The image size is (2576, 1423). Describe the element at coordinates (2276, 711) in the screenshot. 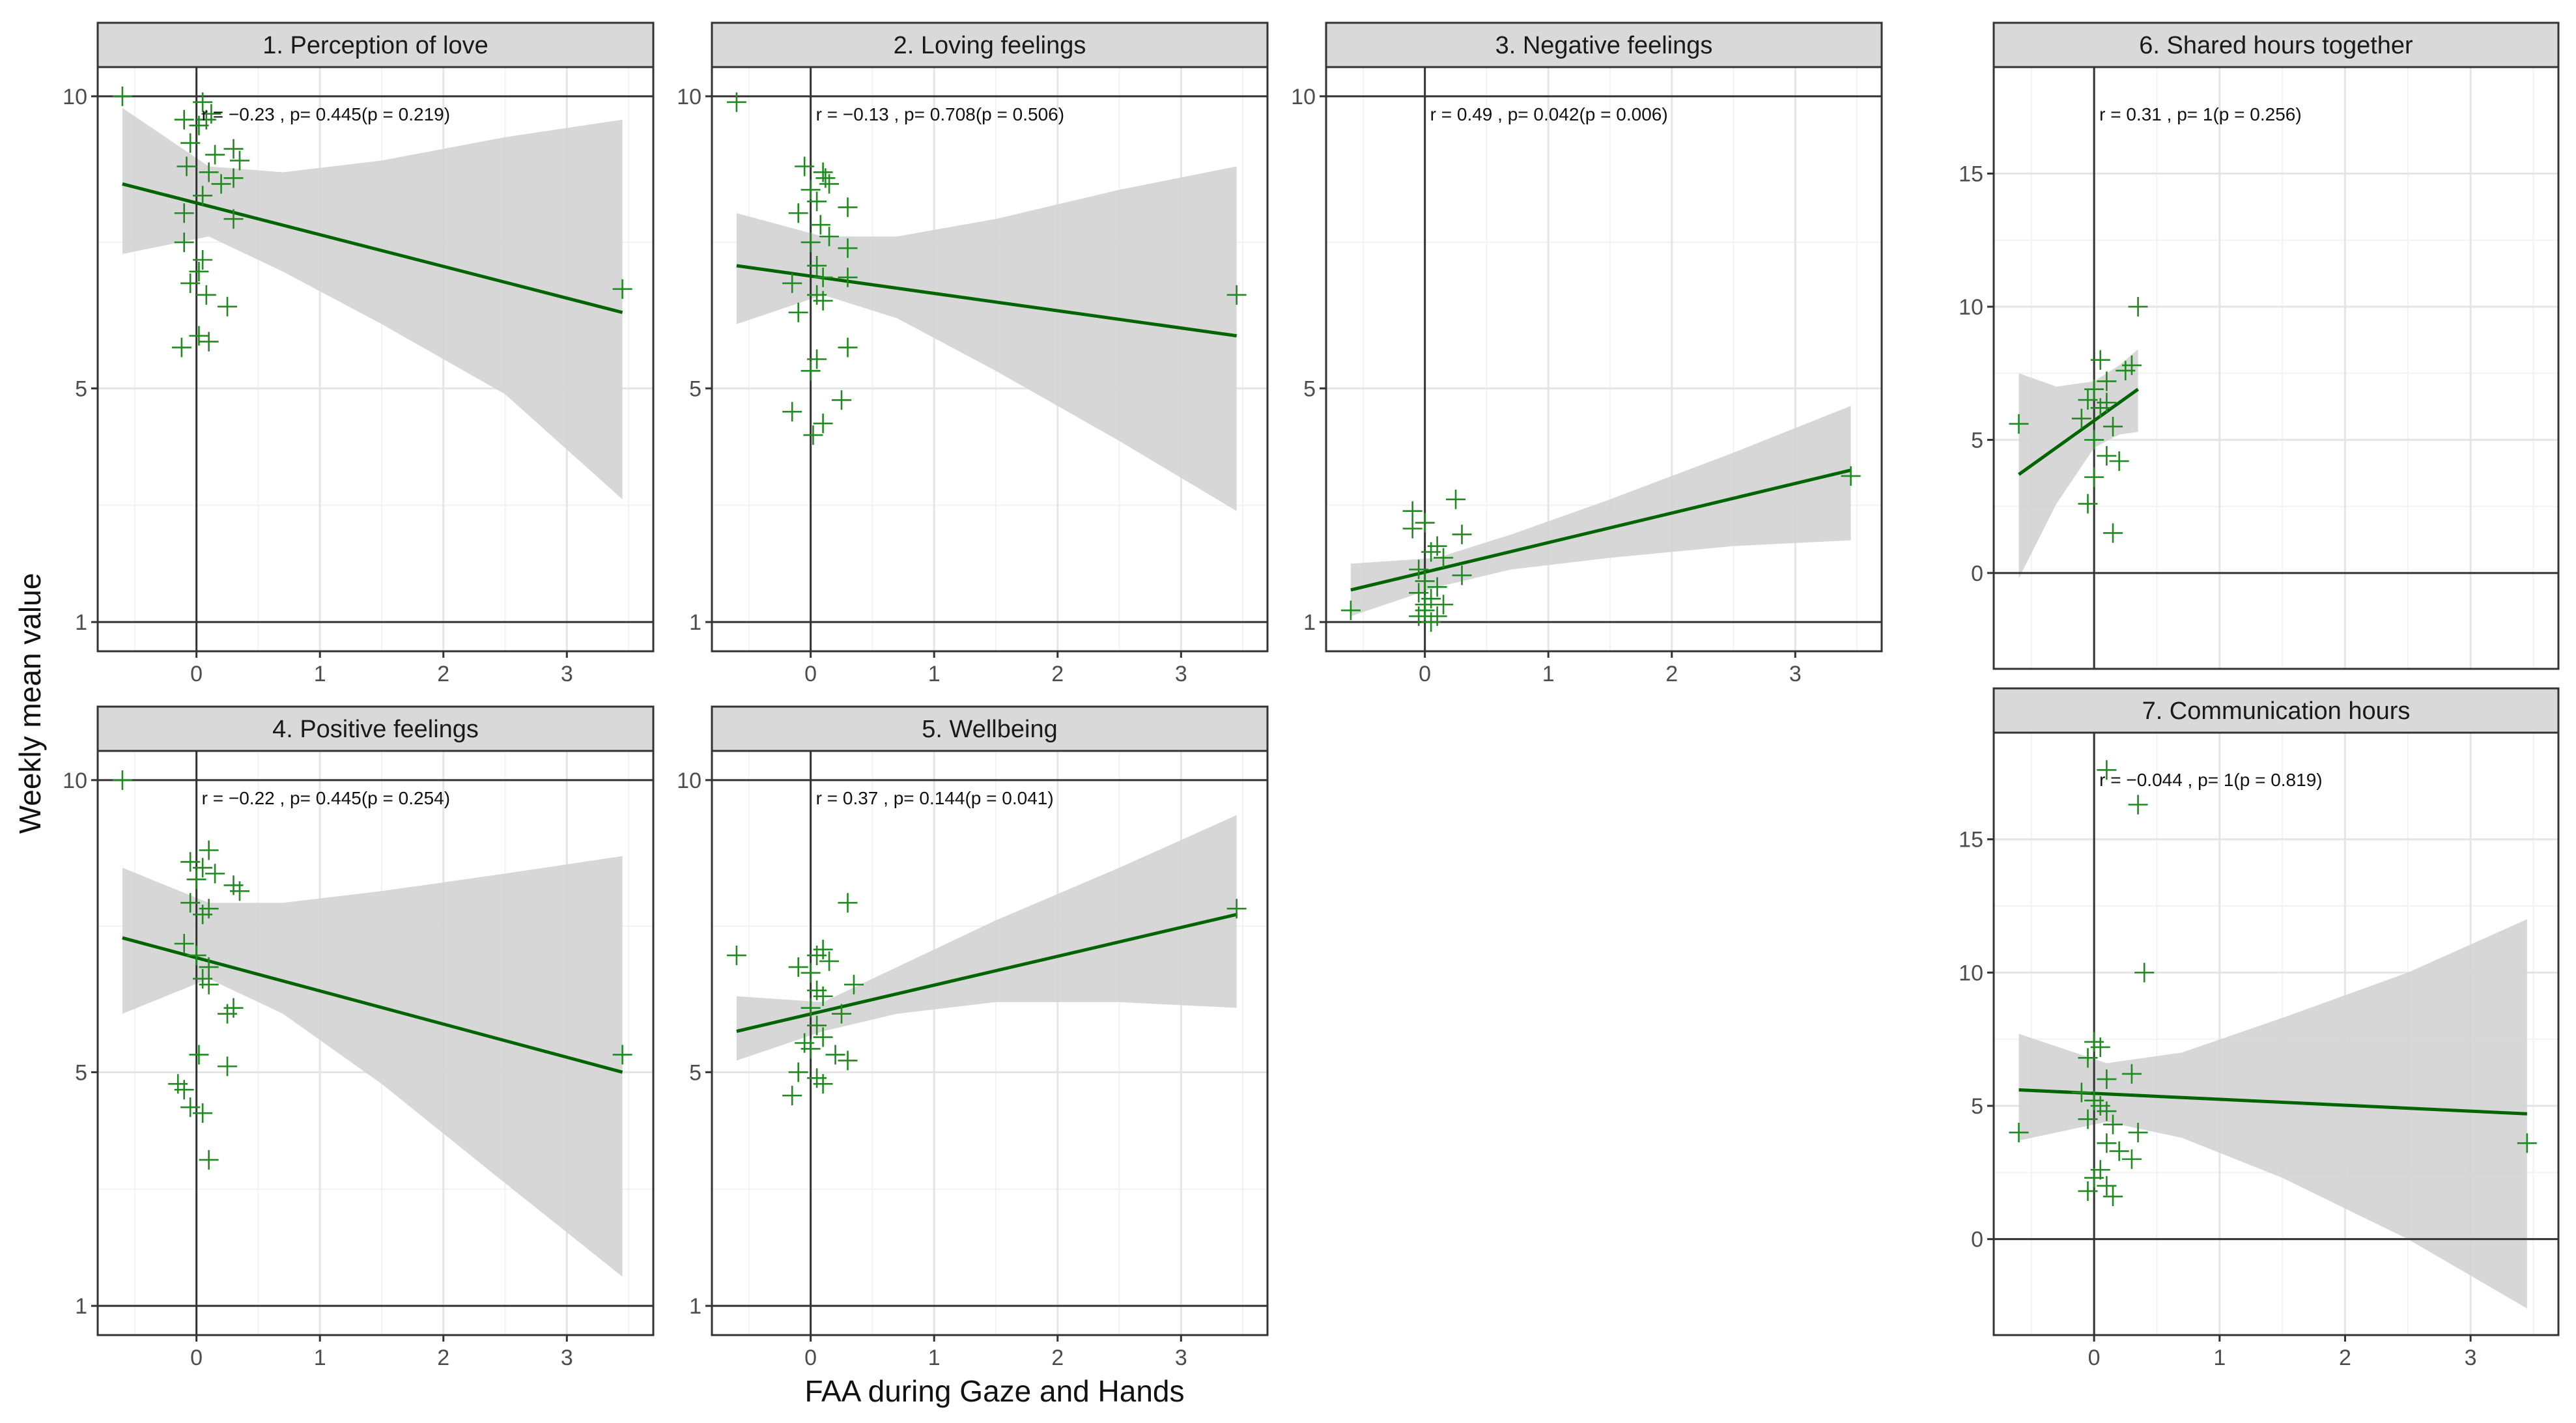

I see `facet-title: 7. Communication hours` at that location.